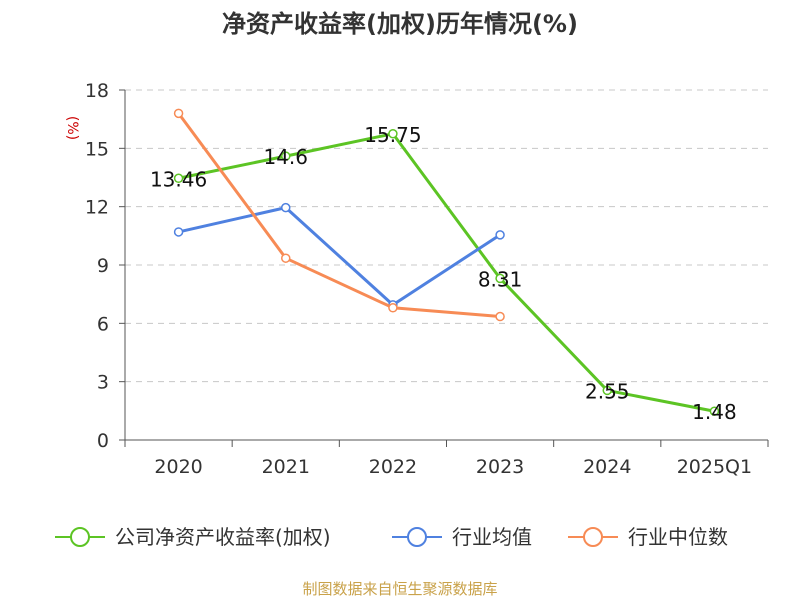  I want to click on data-label: 1.48, so click(714, 412).